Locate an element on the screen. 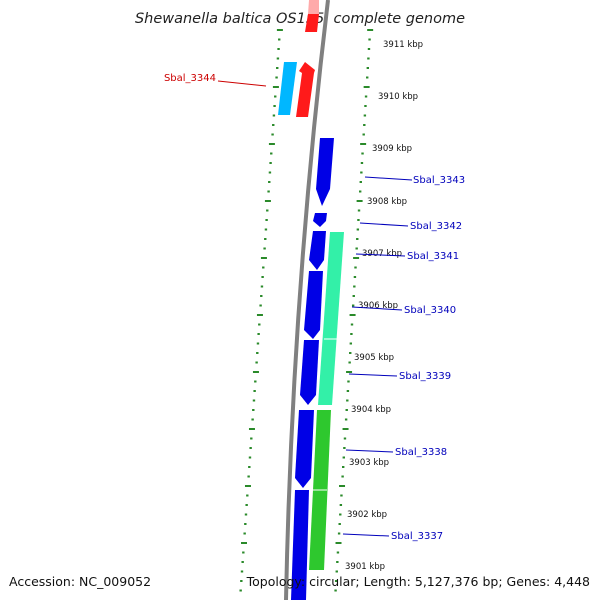  gene-label: Sbal_3340 is located at coordinates (430, 310).